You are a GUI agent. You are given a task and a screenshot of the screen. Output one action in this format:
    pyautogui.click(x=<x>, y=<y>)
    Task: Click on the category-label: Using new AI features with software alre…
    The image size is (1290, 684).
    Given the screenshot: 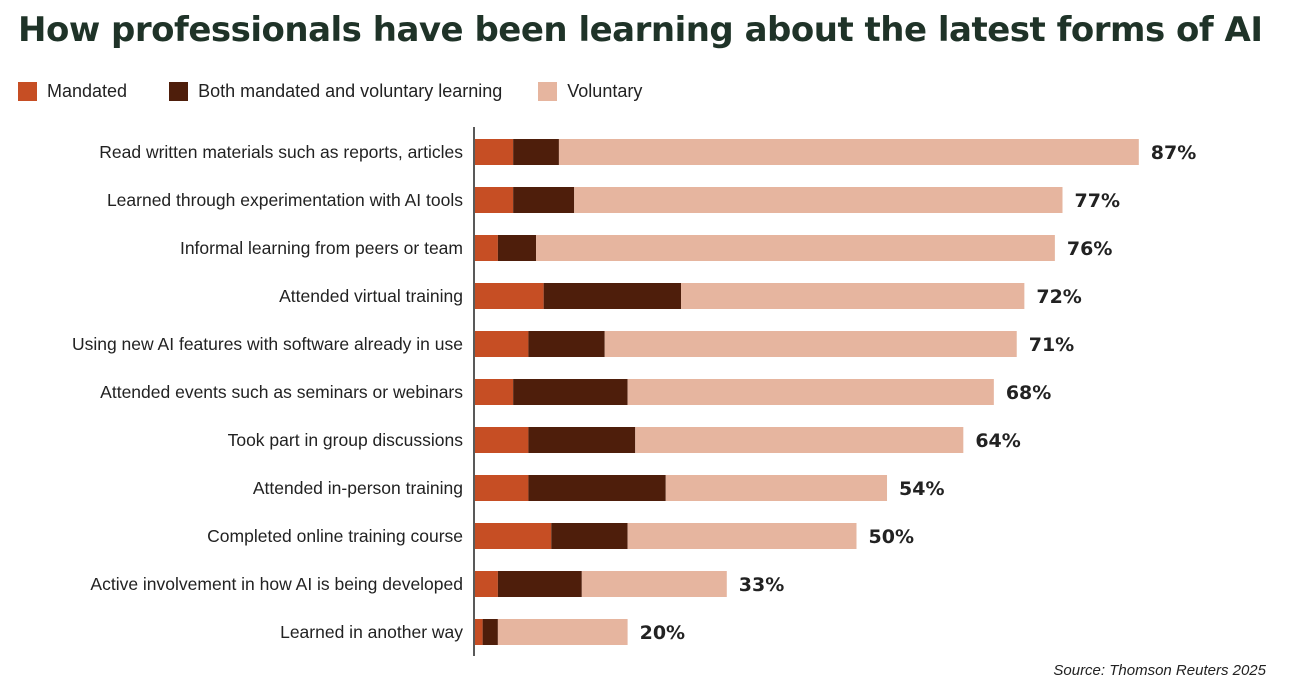 What is the action you would take?
    pyautogui.click(x=267, y=344)
    